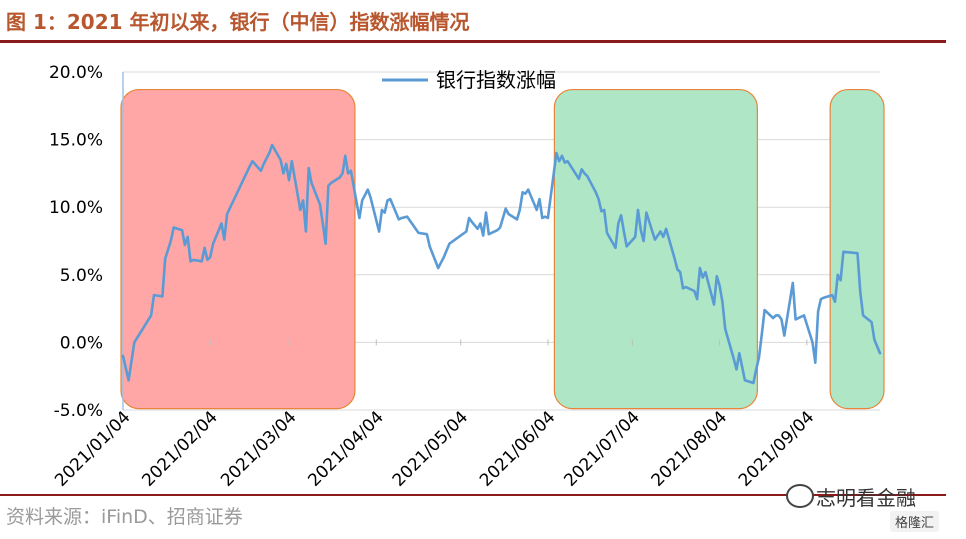 The height and width of the screenshot is (539, 966). Describe the element at coordinates (866, 498) in the screenshot. I see `watermark-name: 志明看金融` at that location.